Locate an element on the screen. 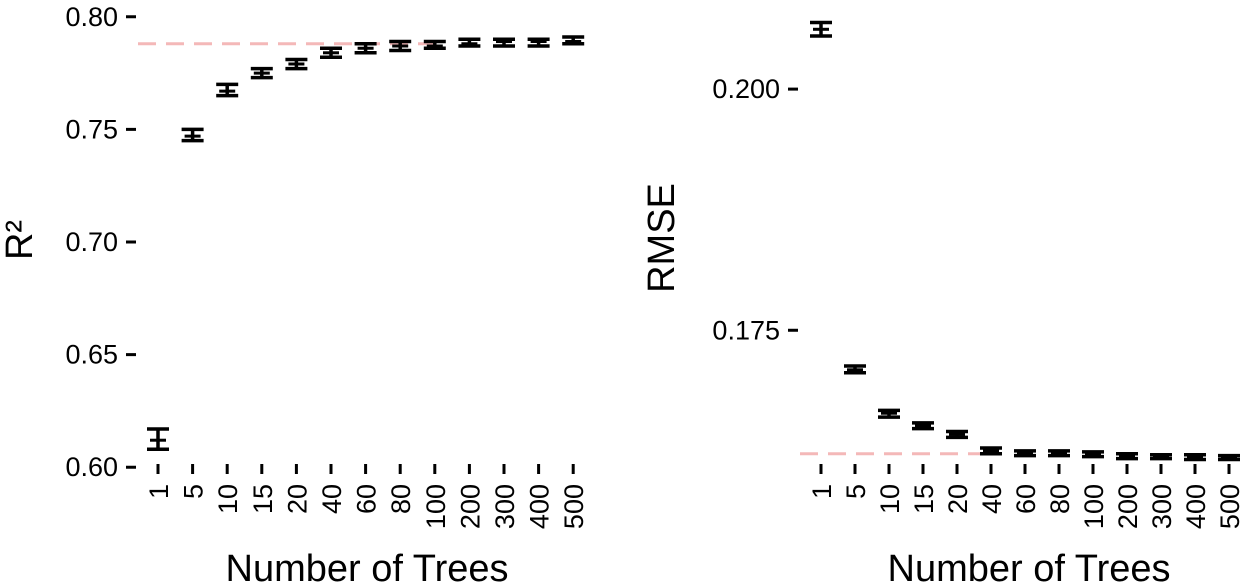  rmse-x-tick-label: 1 is located at coordinates (822, 491).